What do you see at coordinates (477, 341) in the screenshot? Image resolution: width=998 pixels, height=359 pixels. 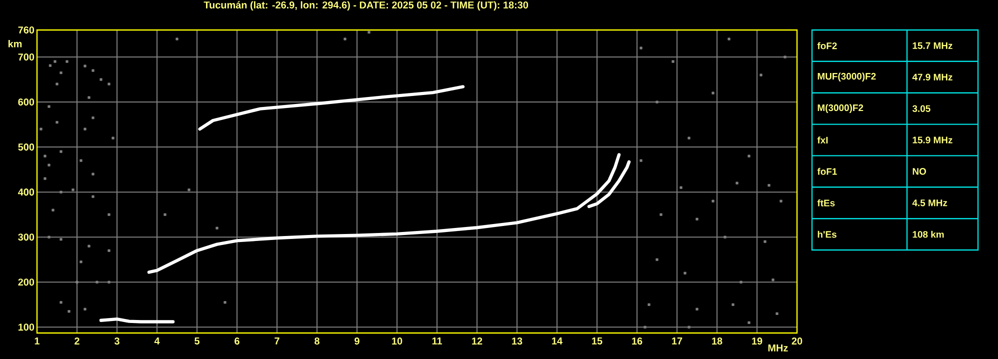 I see `x-tick-label: 12` at bounding box center [477, 341].